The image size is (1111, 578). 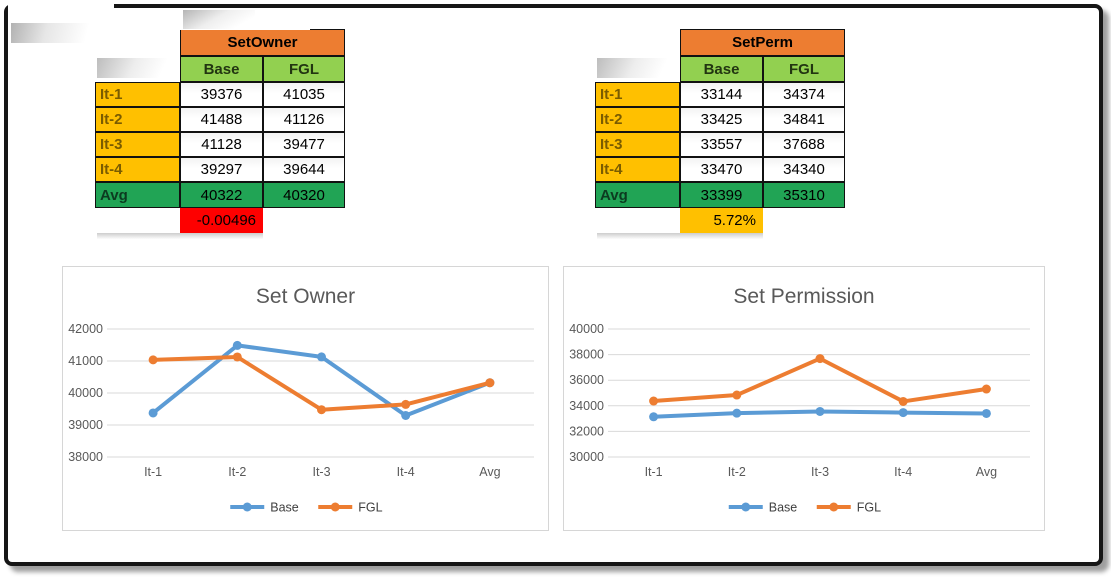 I want to click on y-axis-tick-label: 39000, so click(x=85, y=425).